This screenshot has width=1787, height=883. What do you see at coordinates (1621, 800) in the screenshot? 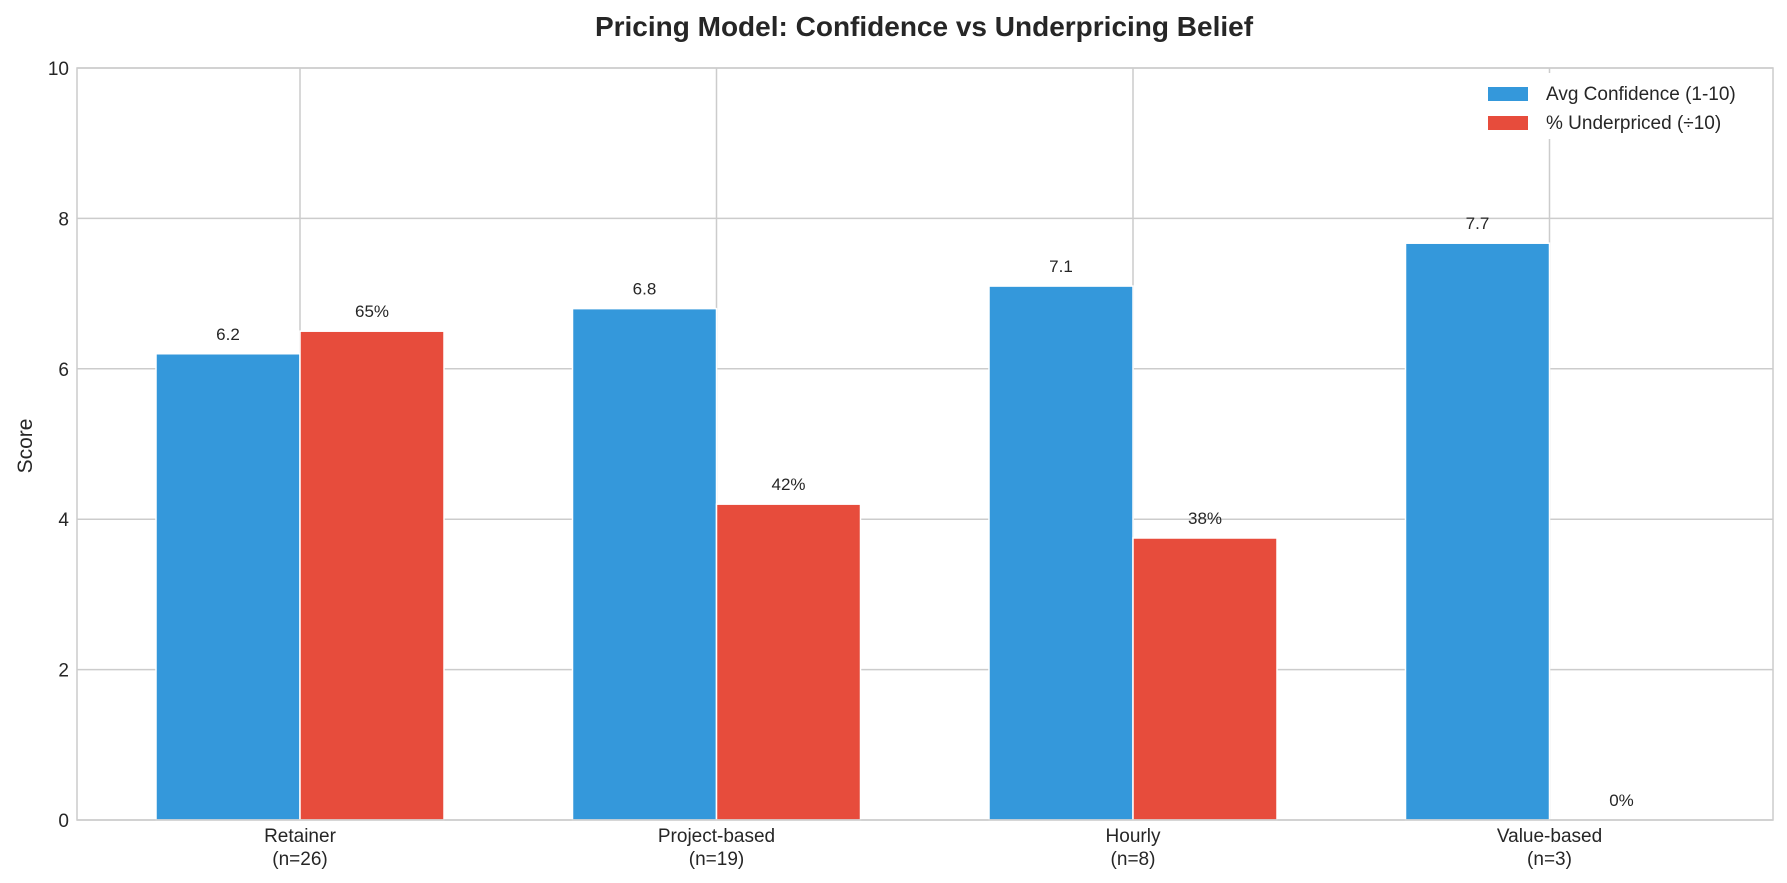
I see `data-label: 0%` at bounding box center [1621, 800].